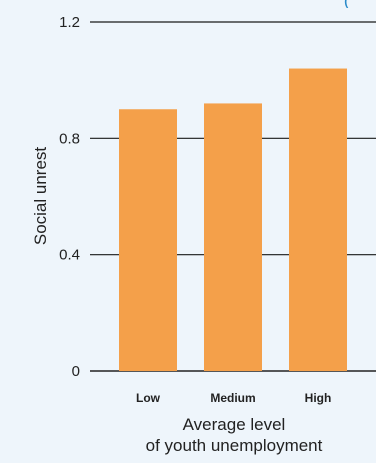 The image size is (376, 463). I want to click on bar-high, so click(318, 220).